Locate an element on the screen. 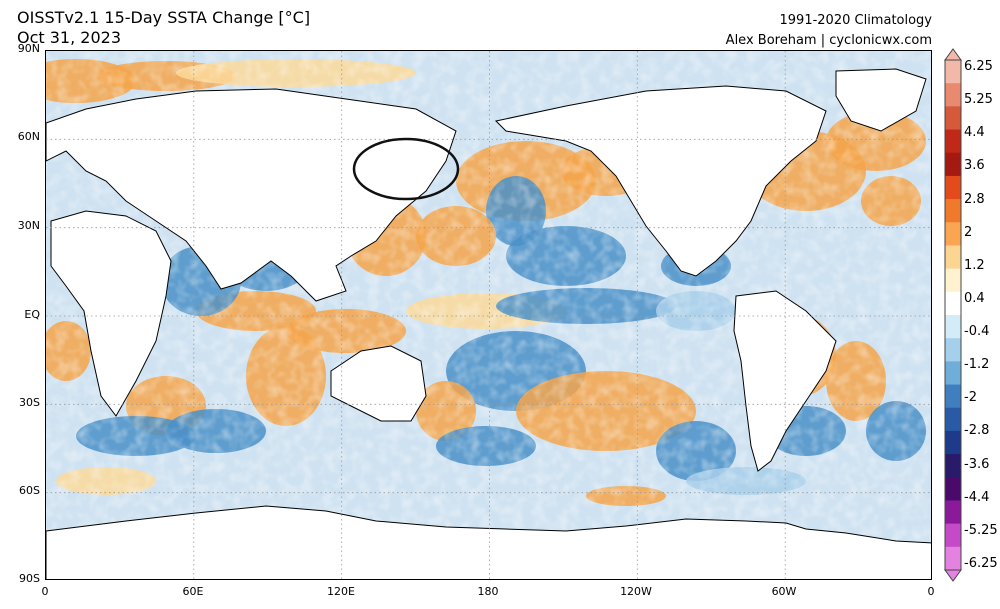 Image resolution: width=1000 pixels, height=609 pixels. australia-land is located at coordinates (378, 383).